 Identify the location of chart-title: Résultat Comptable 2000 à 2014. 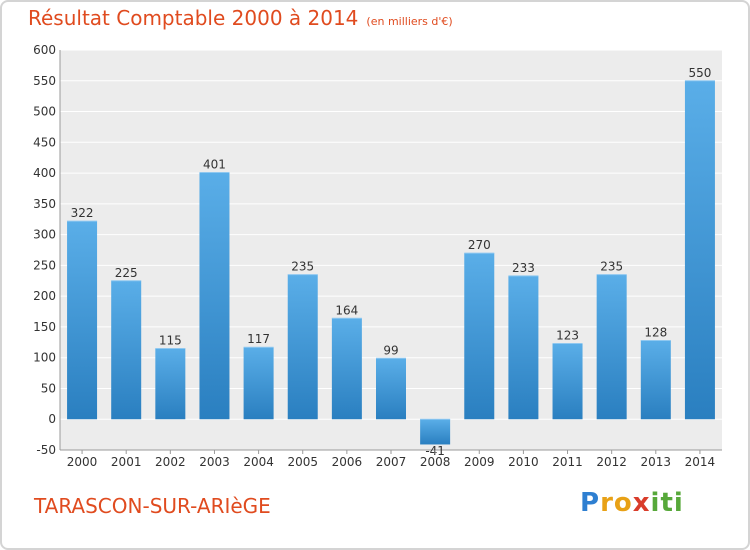
(193, 18).